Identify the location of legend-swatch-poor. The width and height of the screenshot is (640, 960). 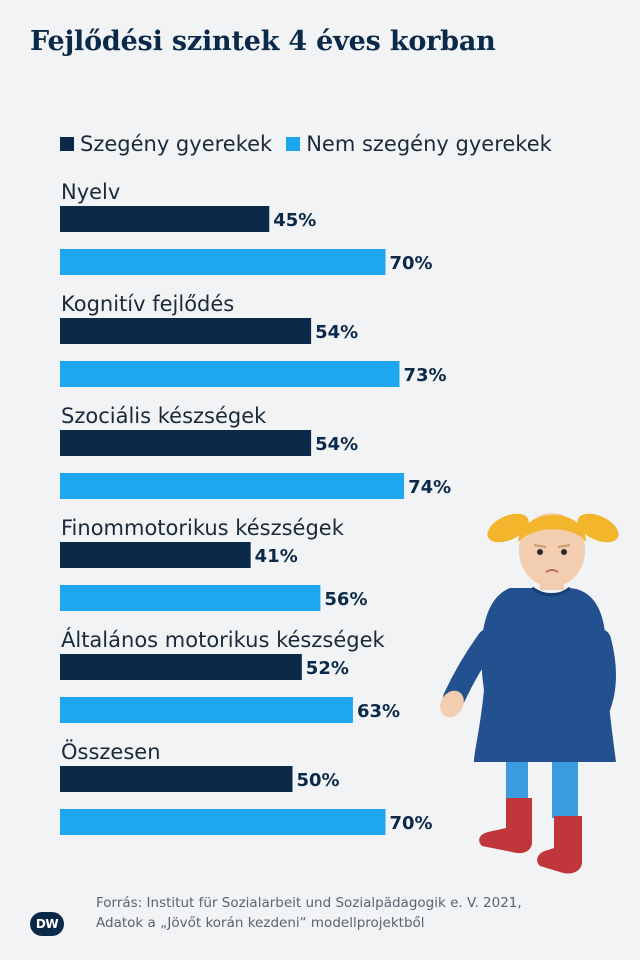
(67, 144).